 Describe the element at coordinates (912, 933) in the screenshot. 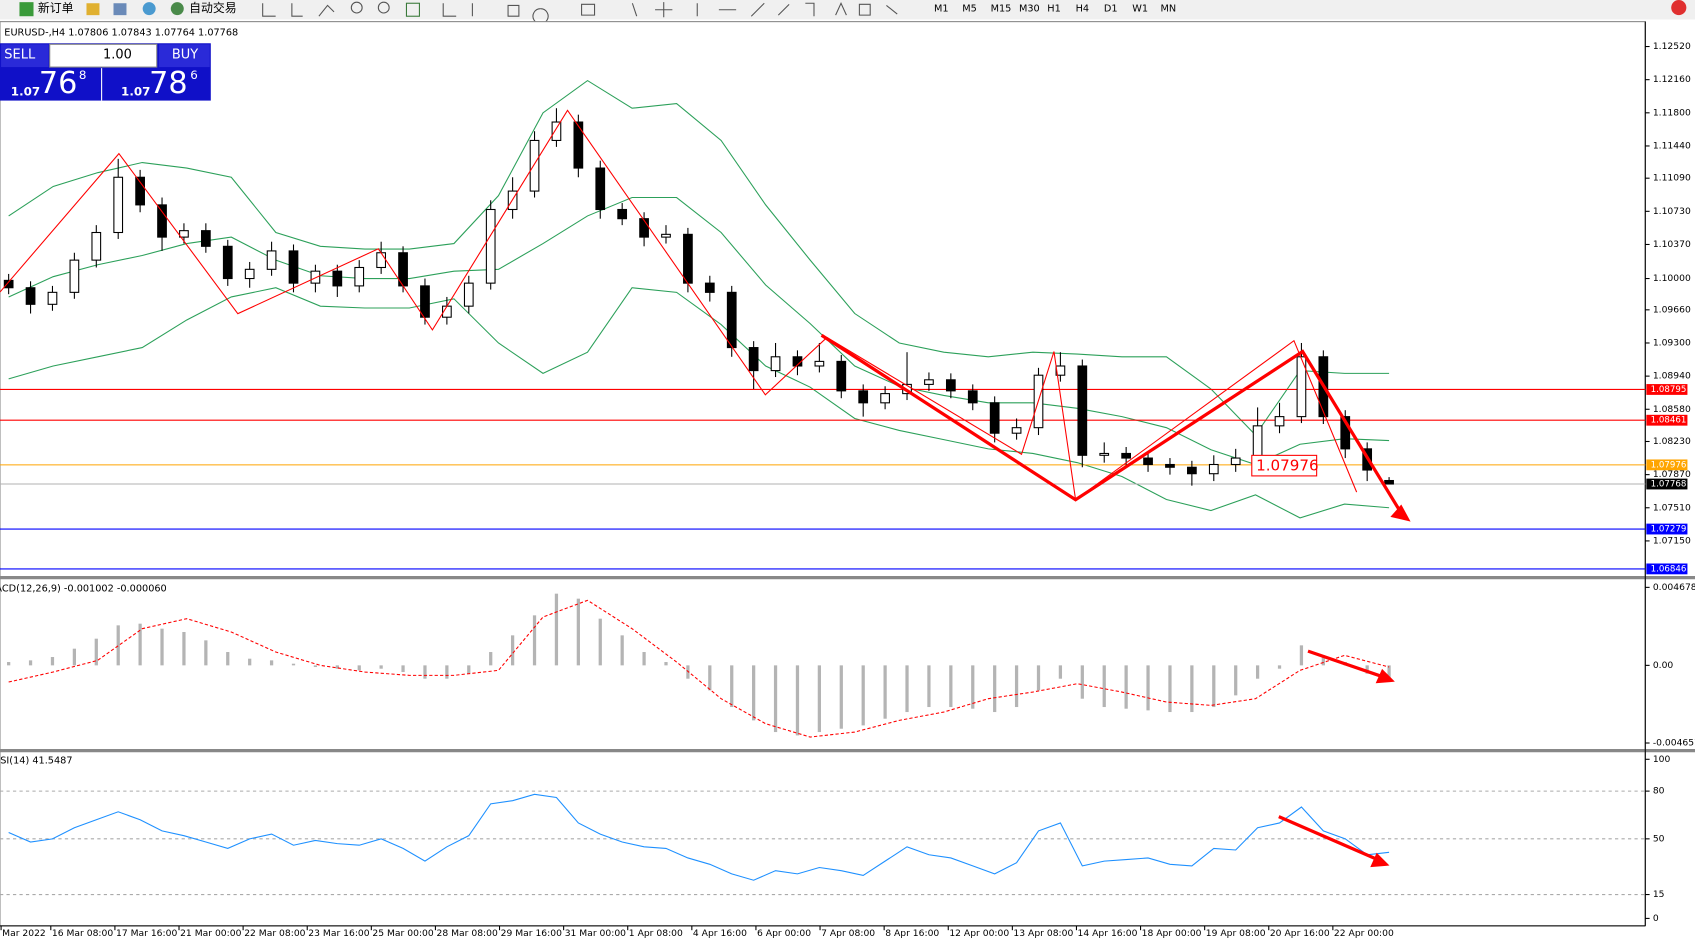

I see `x-tick-label: 8 Apr 16:00` at that location.